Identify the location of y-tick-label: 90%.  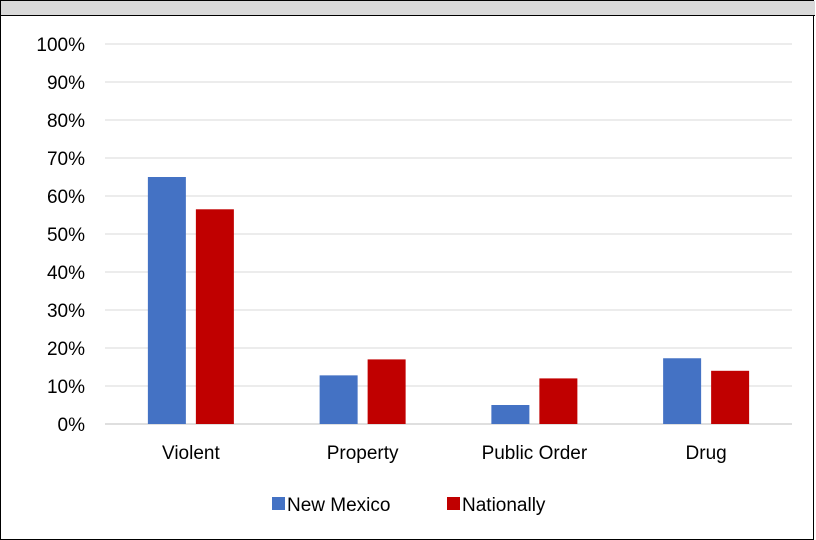
(66, 83).